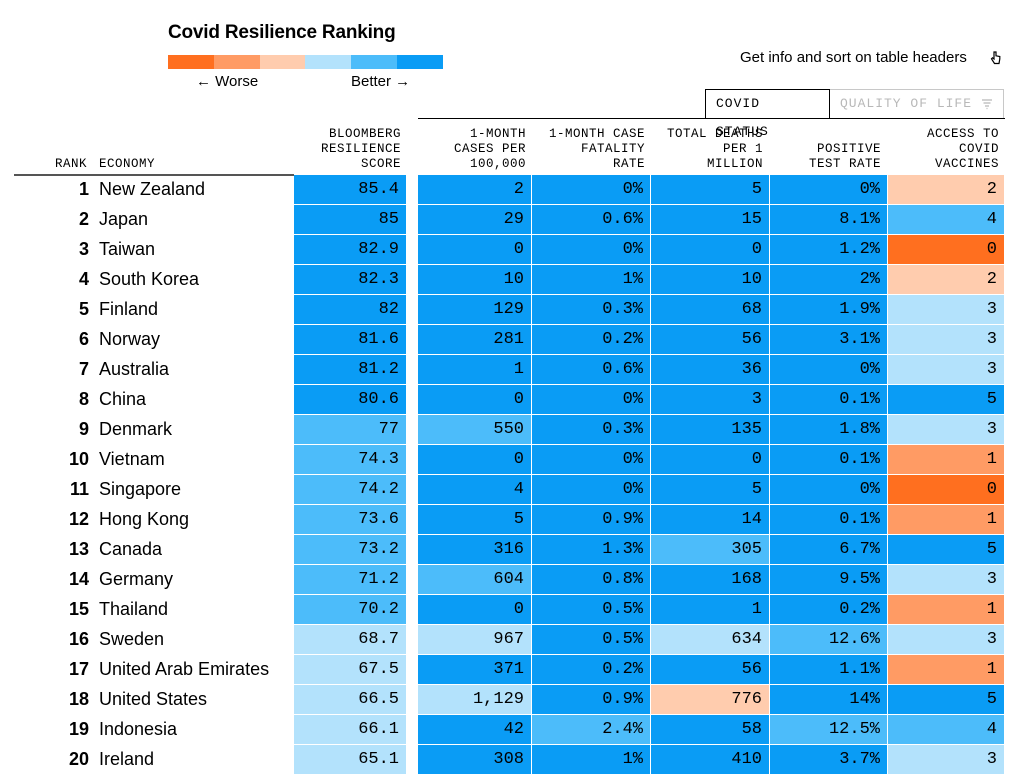 Image resolution: width=1030 pixels, height=778 pixels. Describe the element at coordinates (591, 700) in the screenshot. I see `fatality-cell: 0.9%` at that location.